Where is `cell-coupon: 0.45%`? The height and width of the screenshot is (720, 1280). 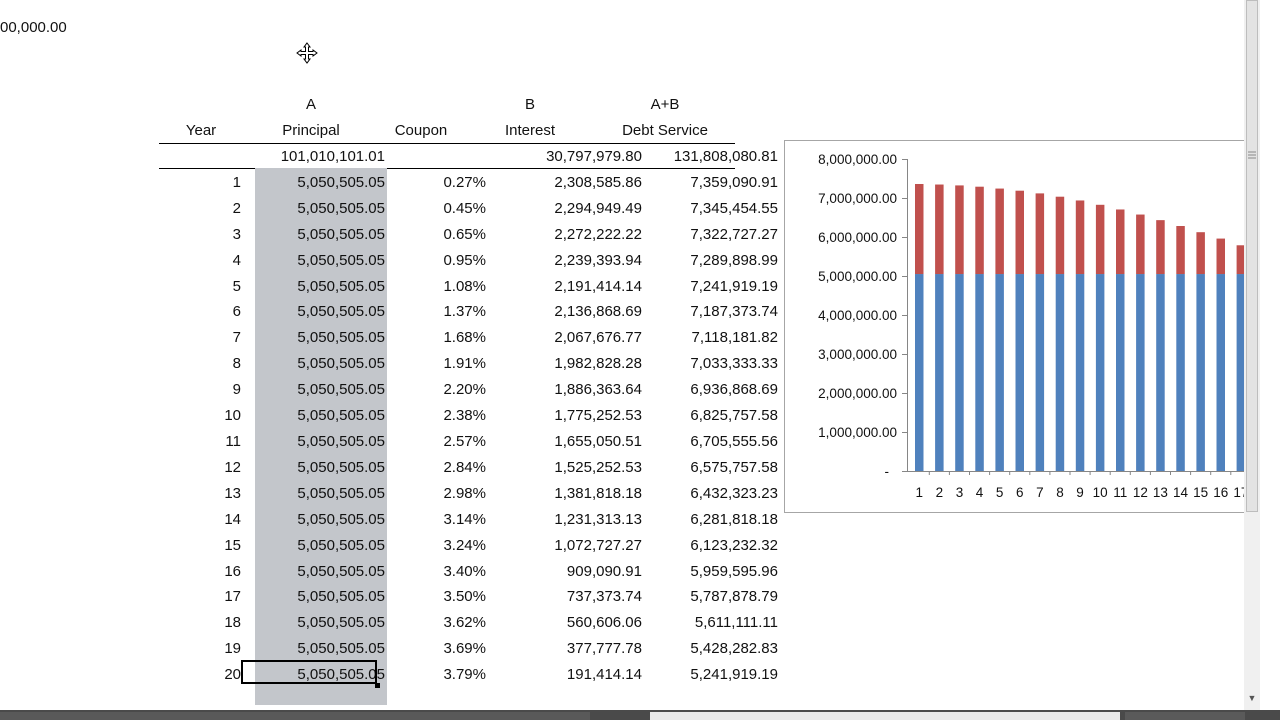
cell-coupon: 0.45% is located at coordinates (464, 208).